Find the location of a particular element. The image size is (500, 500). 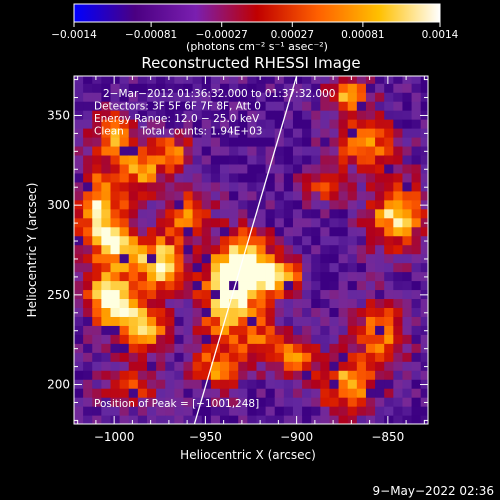

chart-title: Reconstructed RHESSI Image is located at coordinates (250, 63).